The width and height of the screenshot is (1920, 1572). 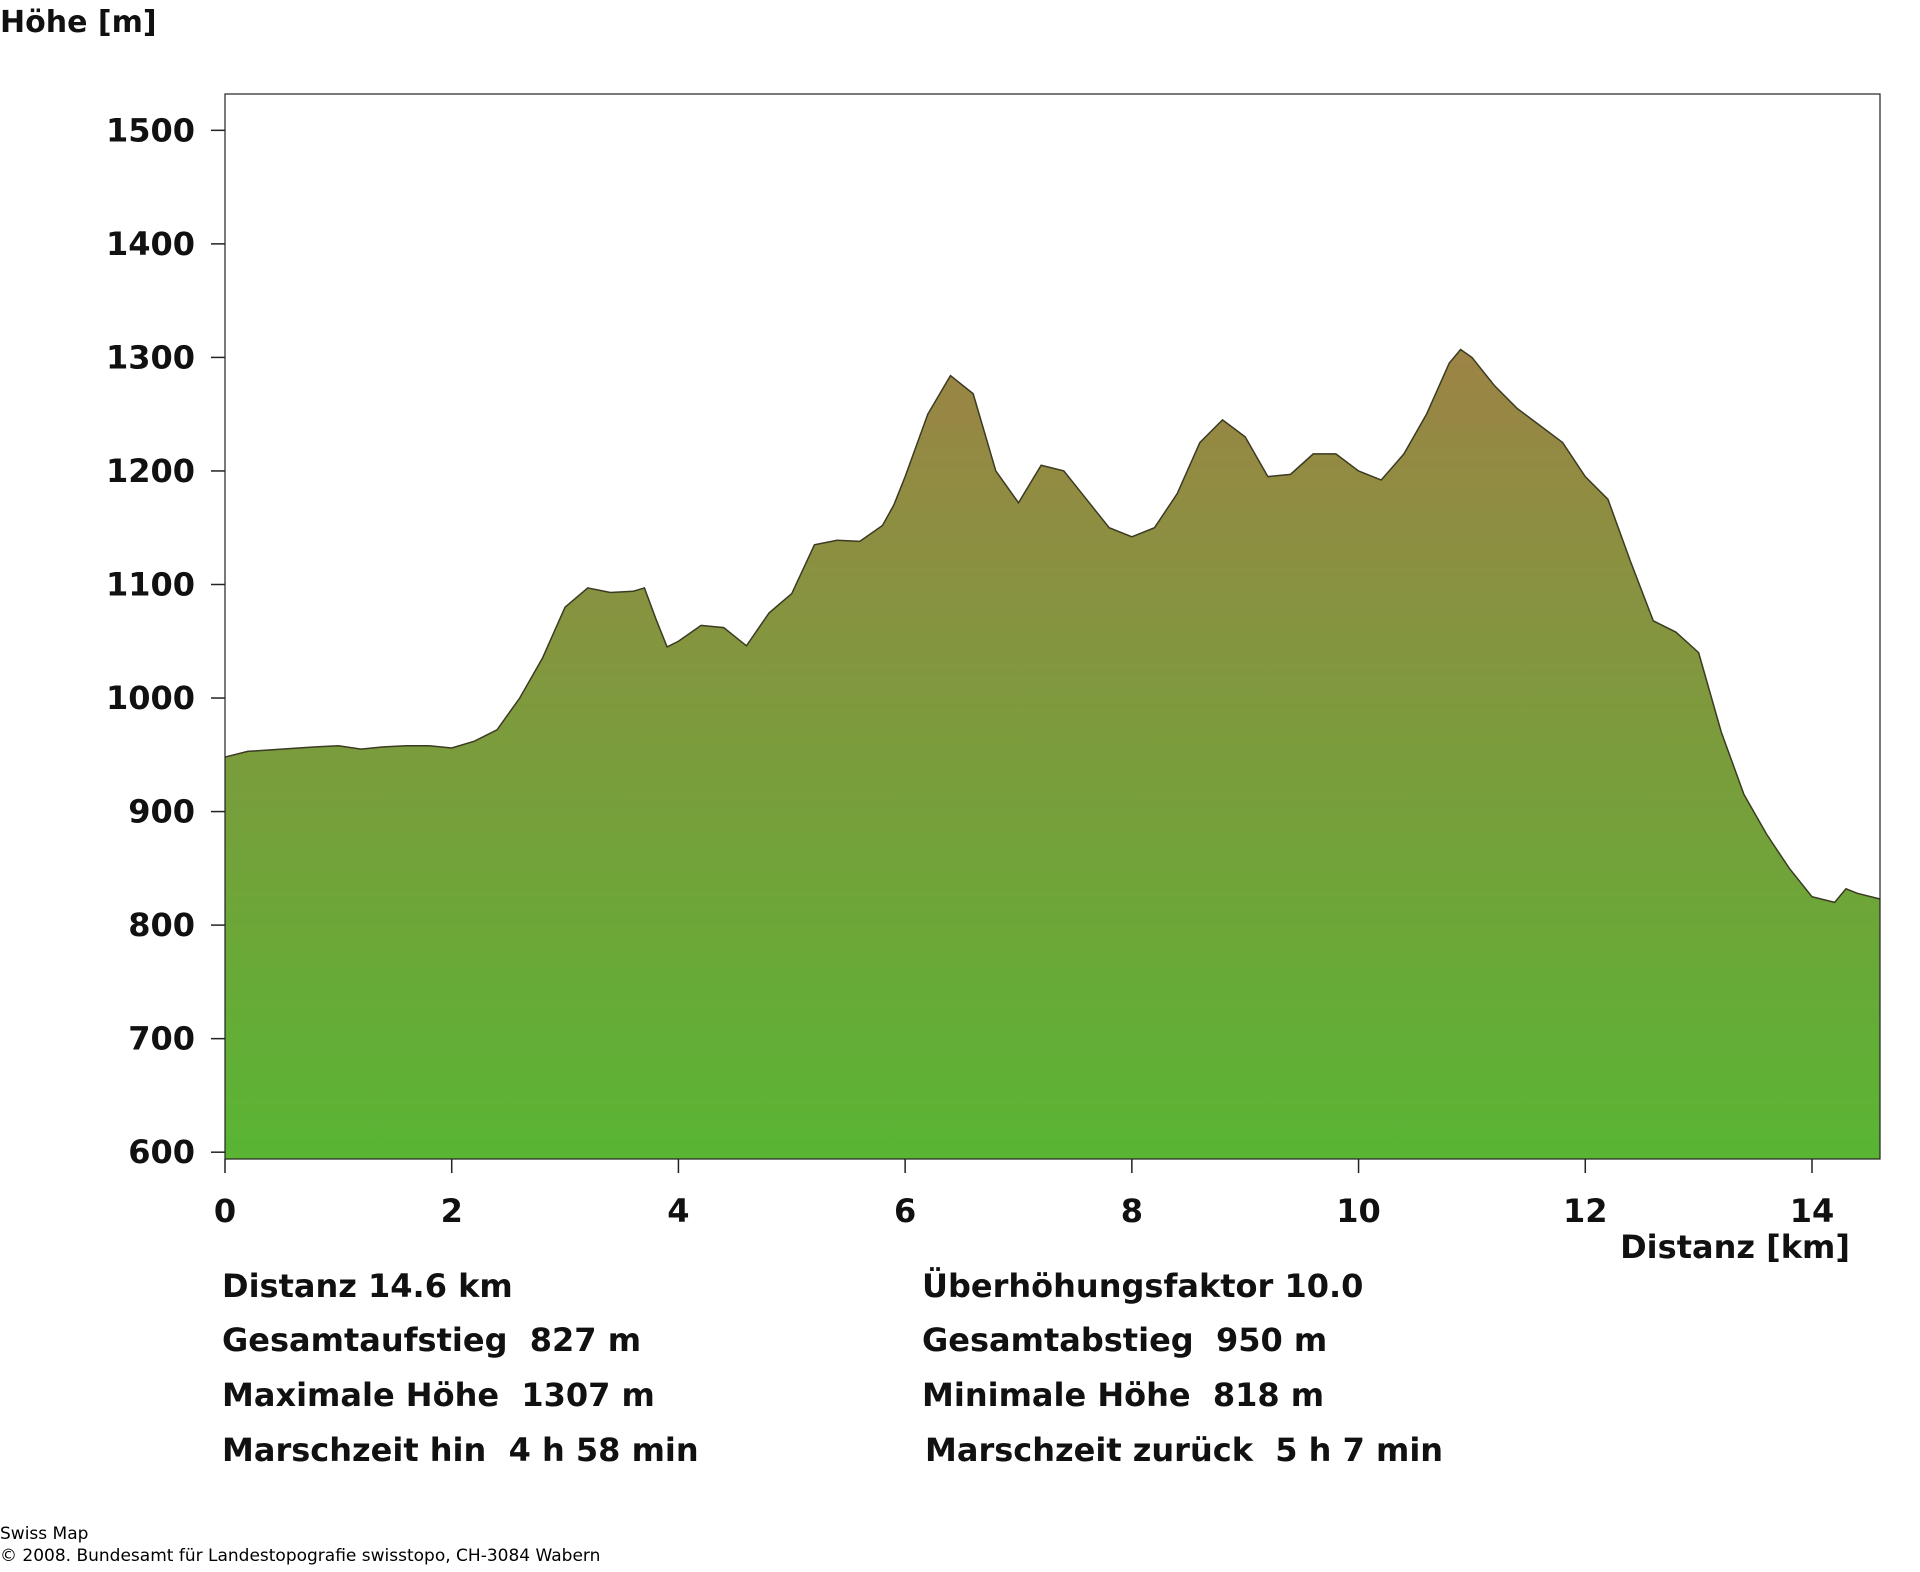 What do you see at coordinates (150, 357) in the screenshot?
I see `y-tick-label: 1300` at bounding box center [150, 357].